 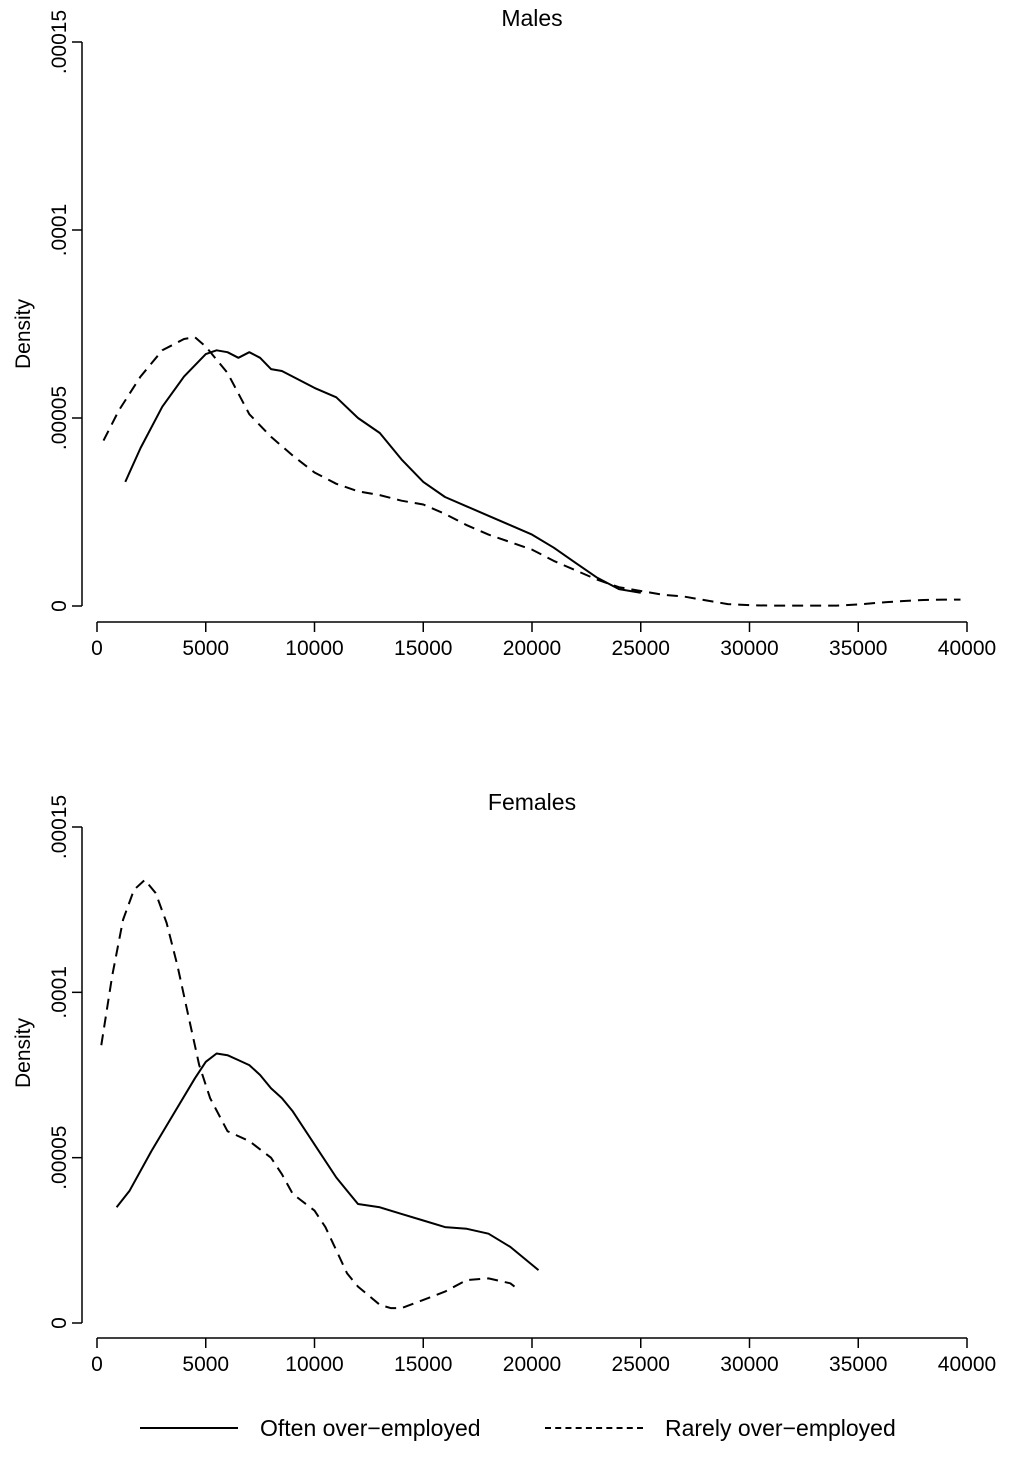 What do you see at coordinates (594, 1428) in the screenshot?
I see `legend-swatch-dashed` at bounding box center [594, 1428].